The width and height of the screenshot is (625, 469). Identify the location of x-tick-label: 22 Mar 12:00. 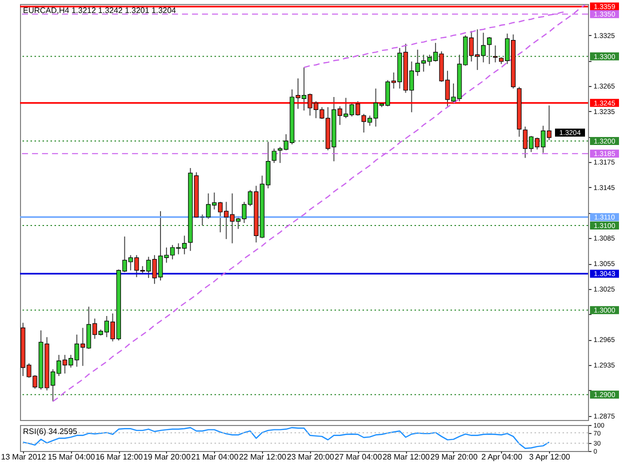
(263, 457).